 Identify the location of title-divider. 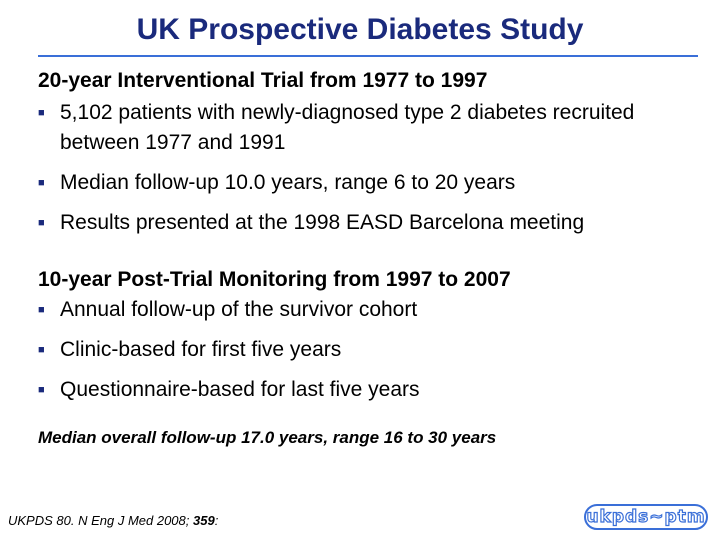
(368, 56).